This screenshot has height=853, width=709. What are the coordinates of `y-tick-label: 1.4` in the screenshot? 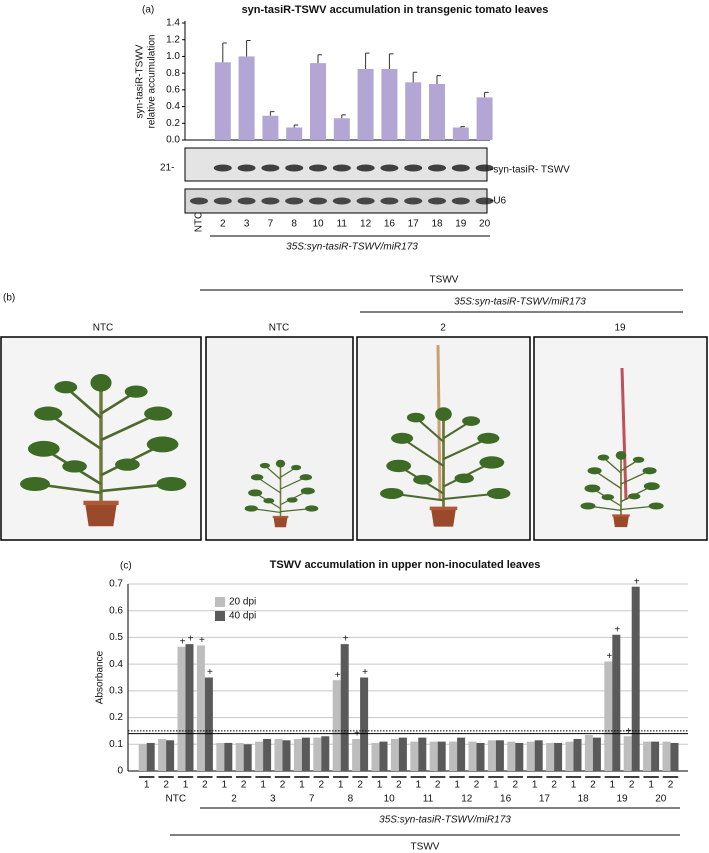 It's located at (173, 23).